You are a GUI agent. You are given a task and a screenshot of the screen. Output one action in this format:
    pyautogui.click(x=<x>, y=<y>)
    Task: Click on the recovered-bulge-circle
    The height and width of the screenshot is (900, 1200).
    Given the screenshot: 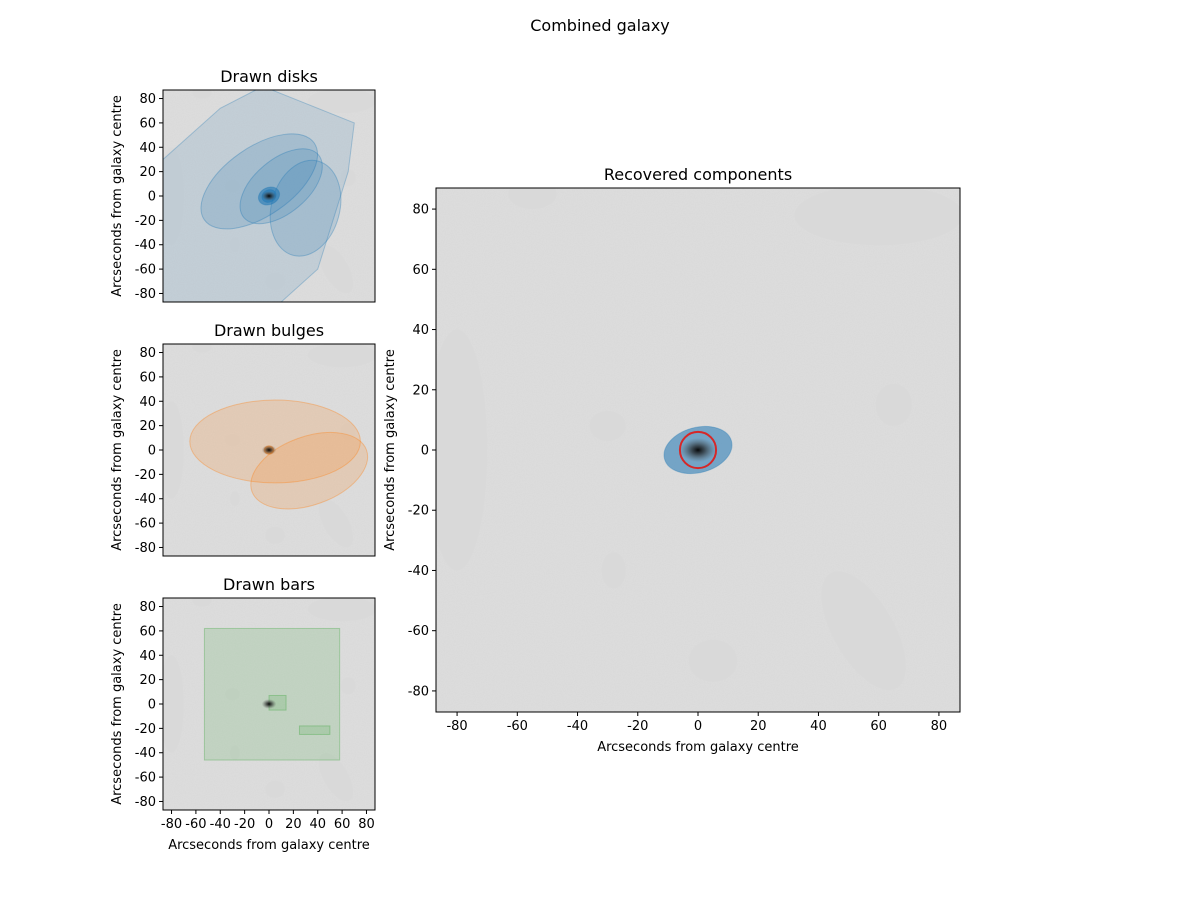 What is the action you would take?
    pyautogui.click(x=698, y=450)
    